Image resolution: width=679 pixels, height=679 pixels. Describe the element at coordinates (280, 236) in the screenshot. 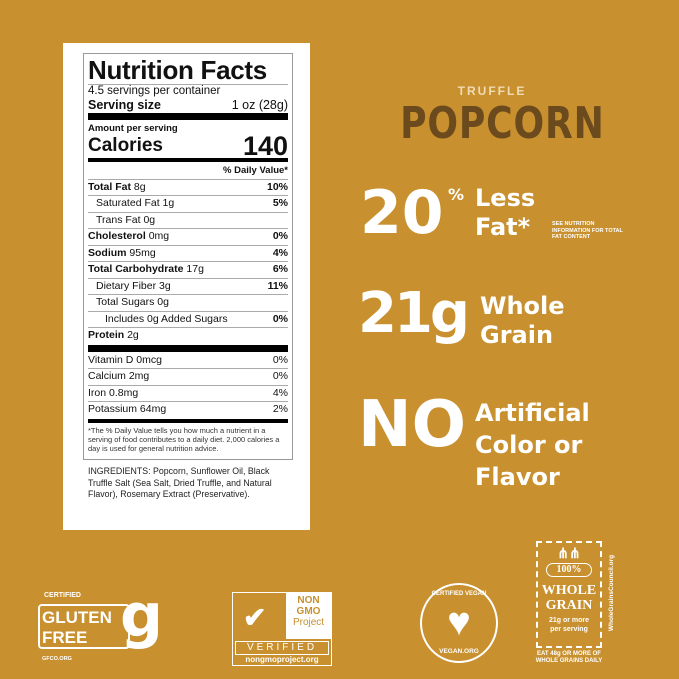

I see `nutrient-dv: 0%` at that location.